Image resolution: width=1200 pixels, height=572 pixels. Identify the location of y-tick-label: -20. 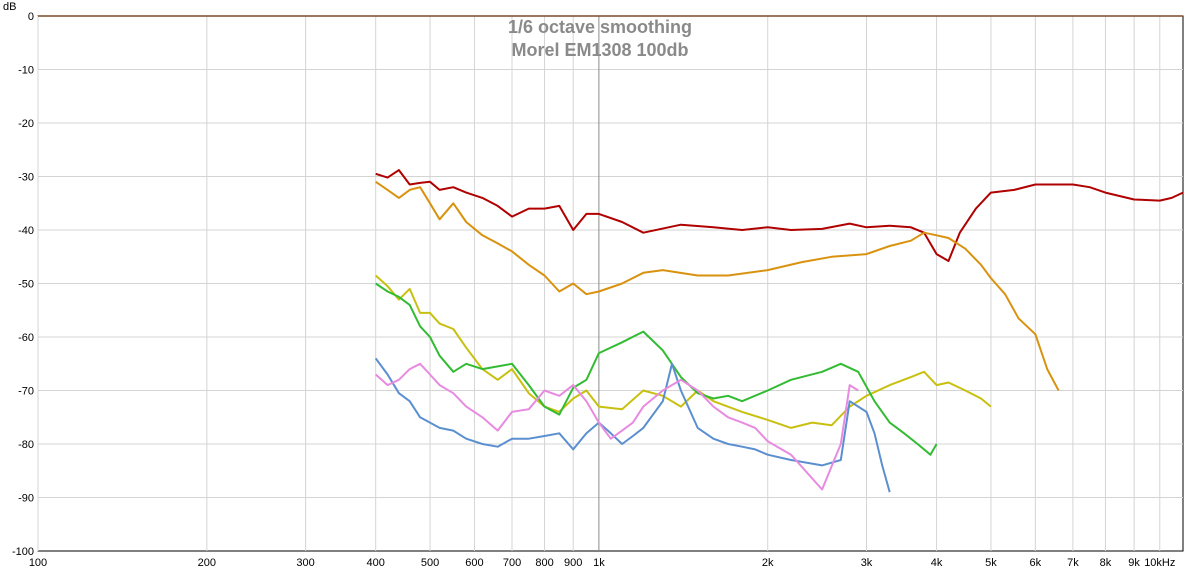
(26, 124).